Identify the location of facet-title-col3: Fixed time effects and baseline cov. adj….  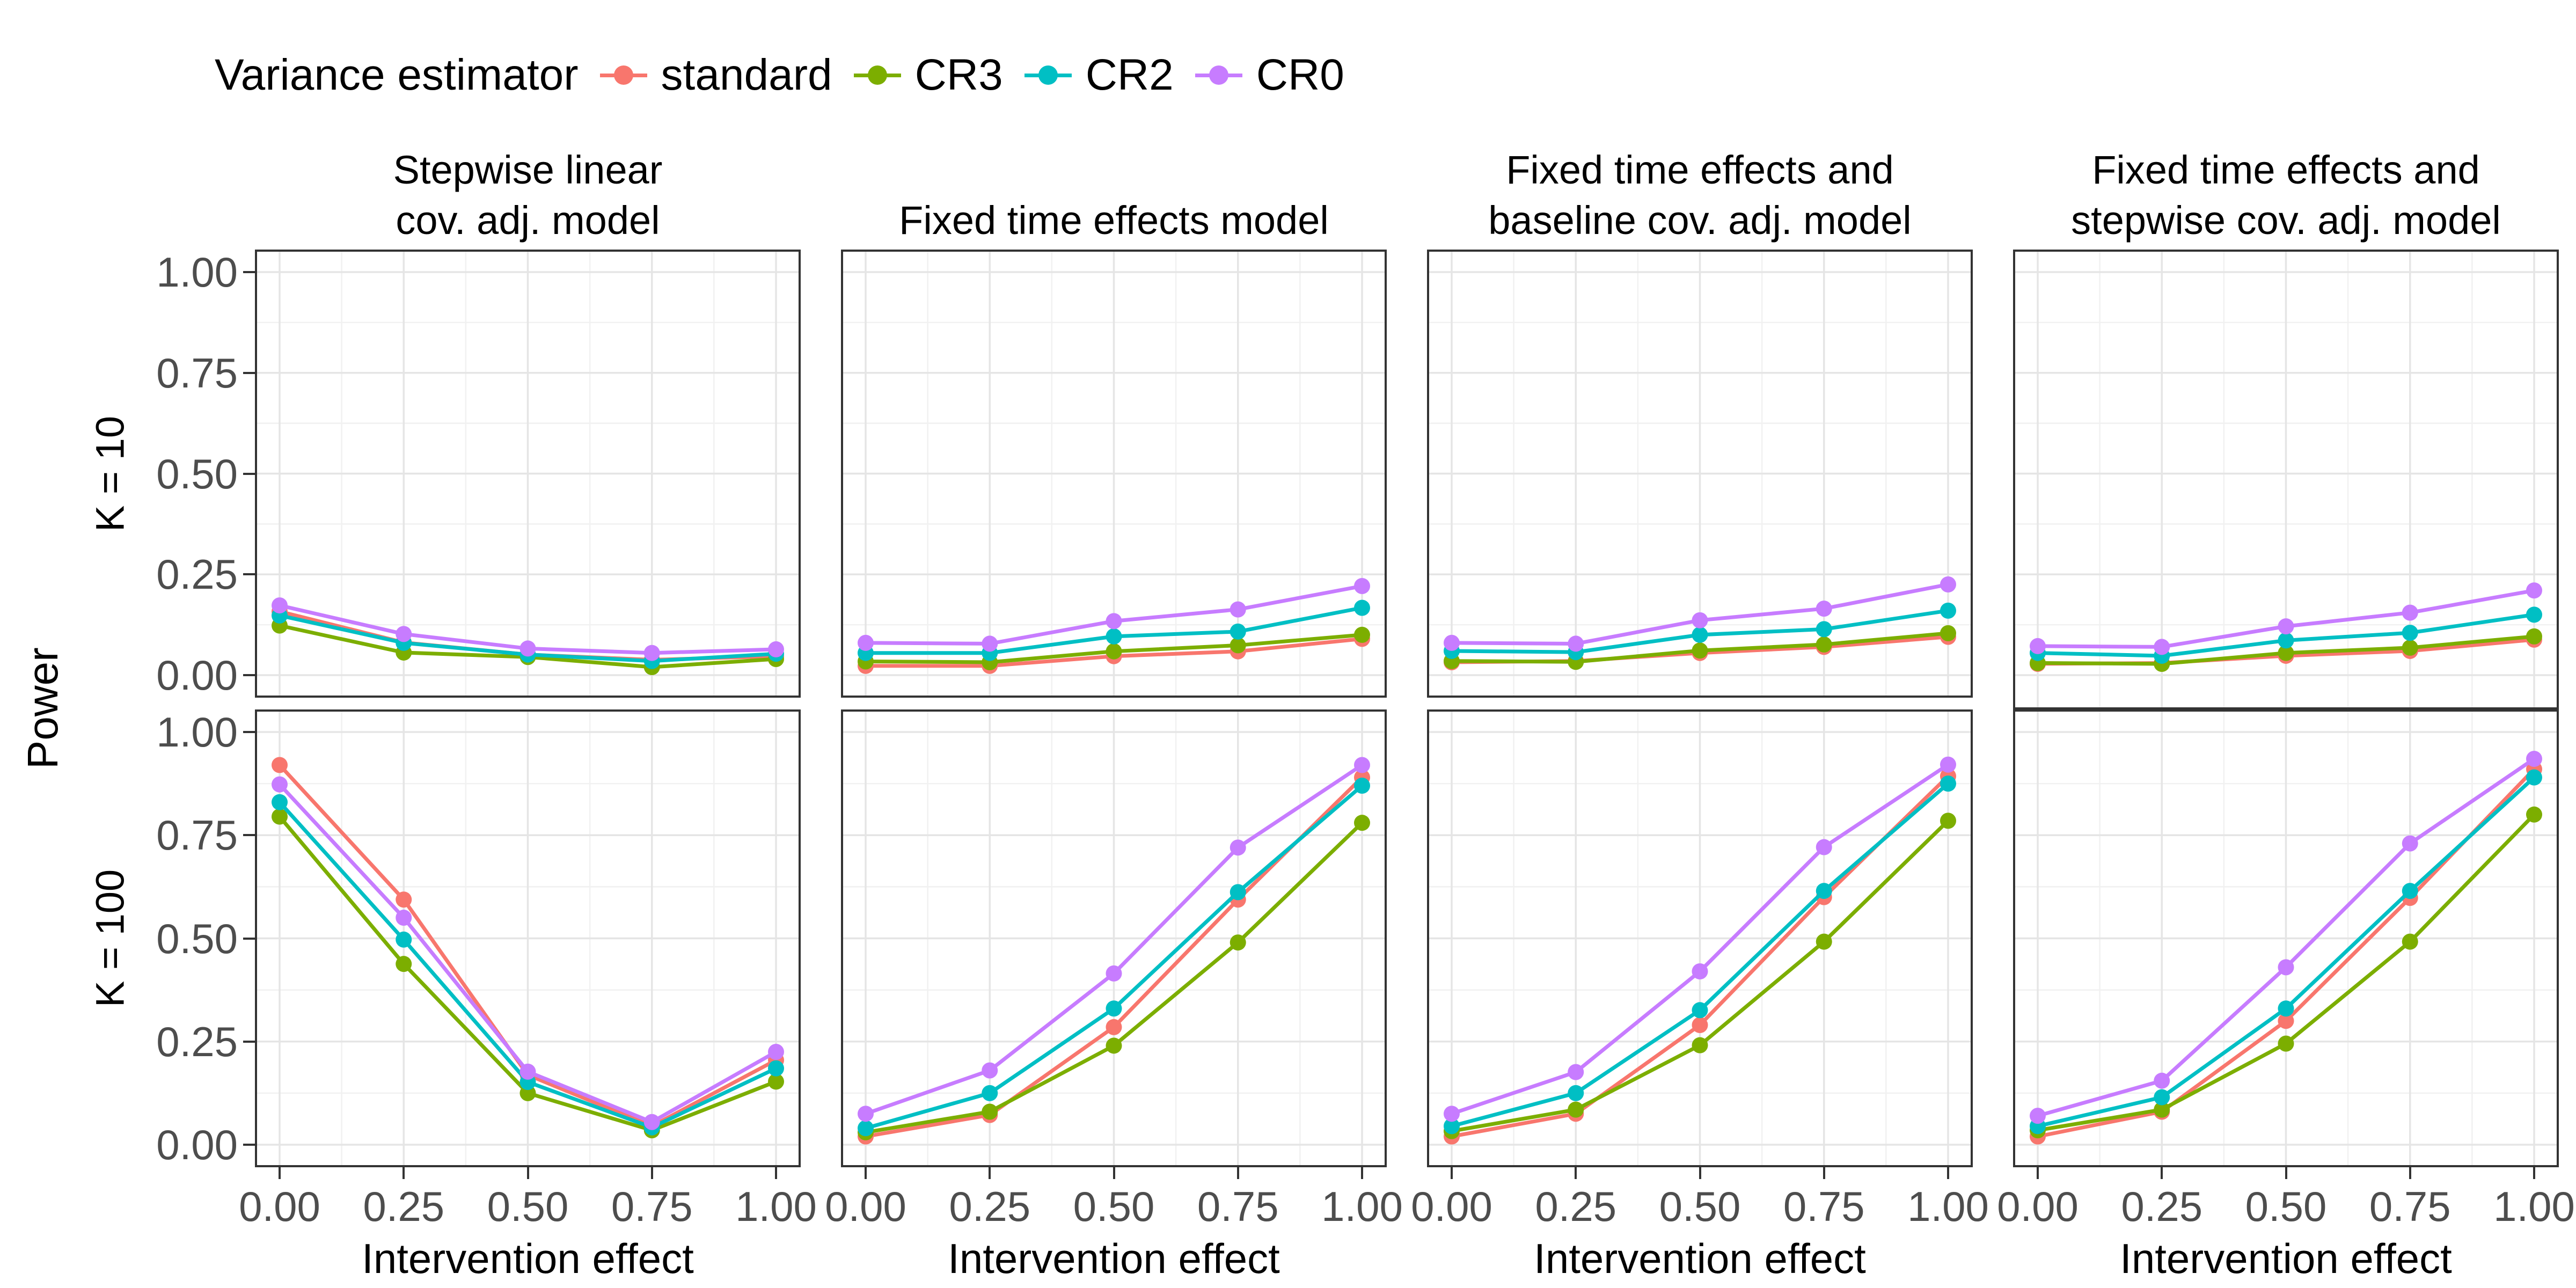
(1700, 195).